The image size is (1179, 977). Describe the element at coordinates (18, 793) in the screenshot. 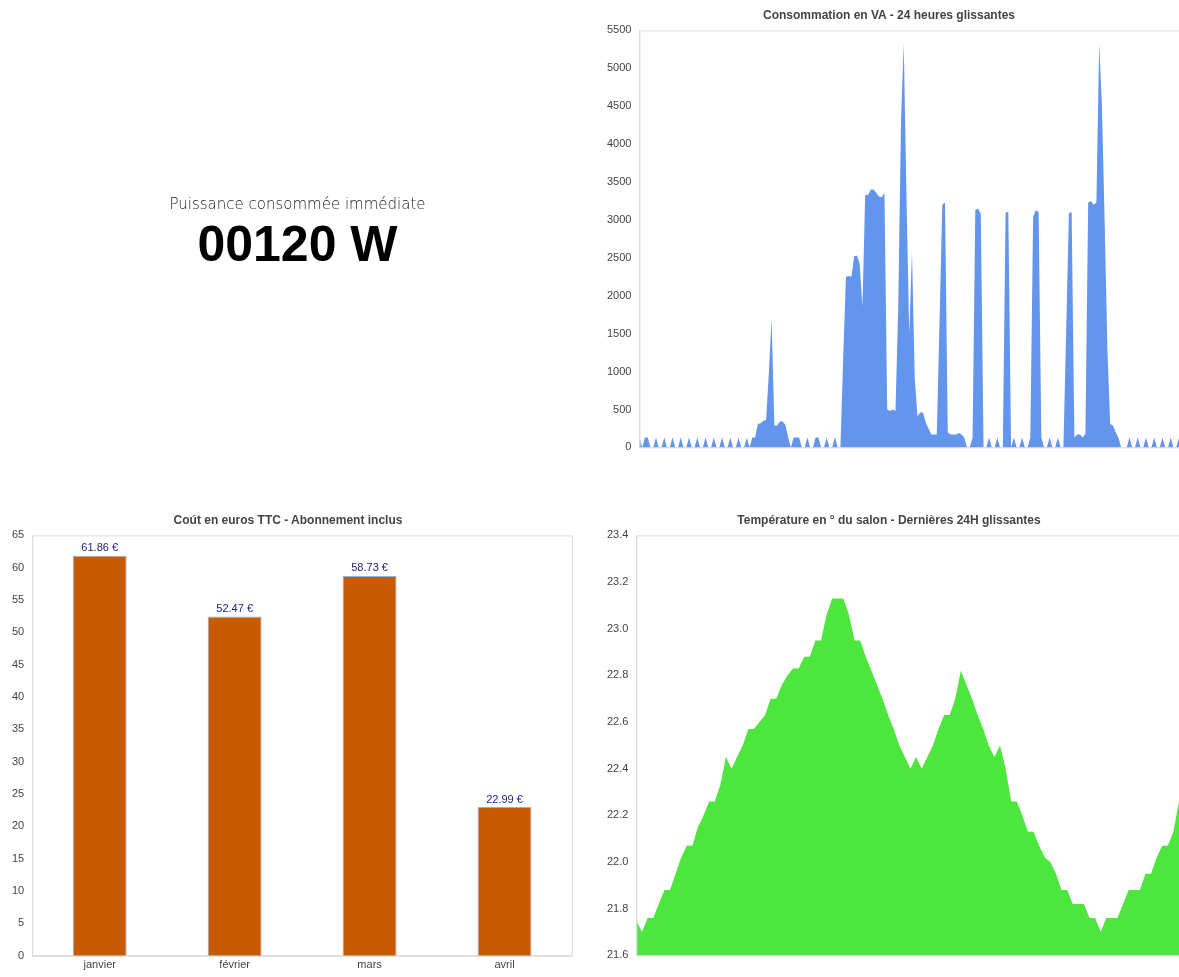

I see `y-tick-label: 25` at that location.